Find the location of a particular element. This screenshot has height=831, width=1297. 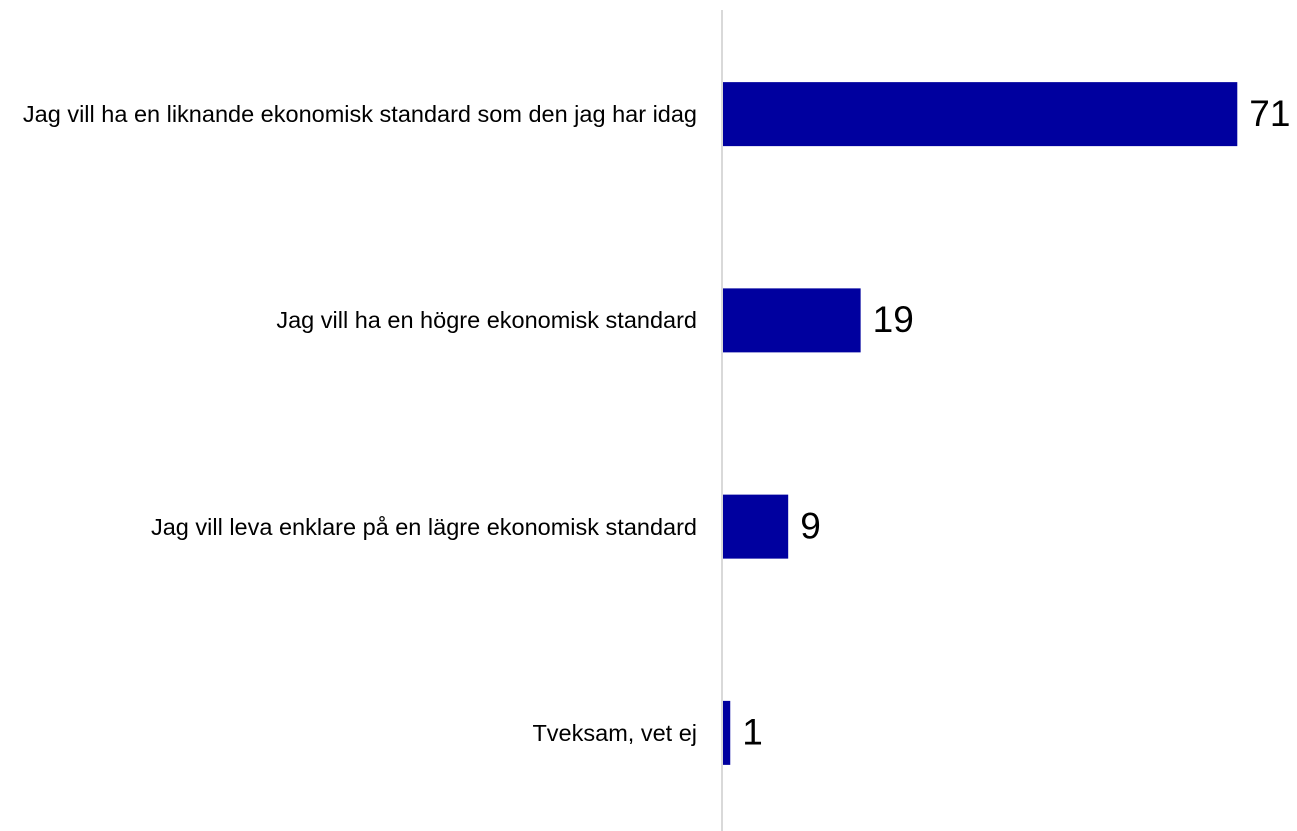

category-label: Tveksam, vet ej is located at coordinates (614, 732).